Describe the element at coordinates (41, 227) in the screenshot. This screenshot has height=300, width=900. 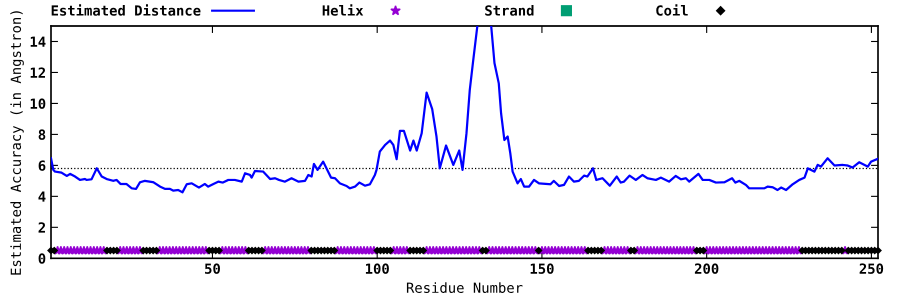
I see `y-tick-label: 2` at that location.